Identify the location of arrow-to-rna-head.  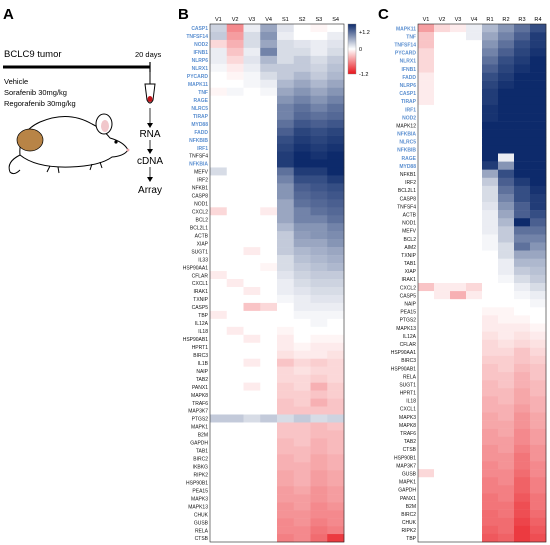
(150, 125).